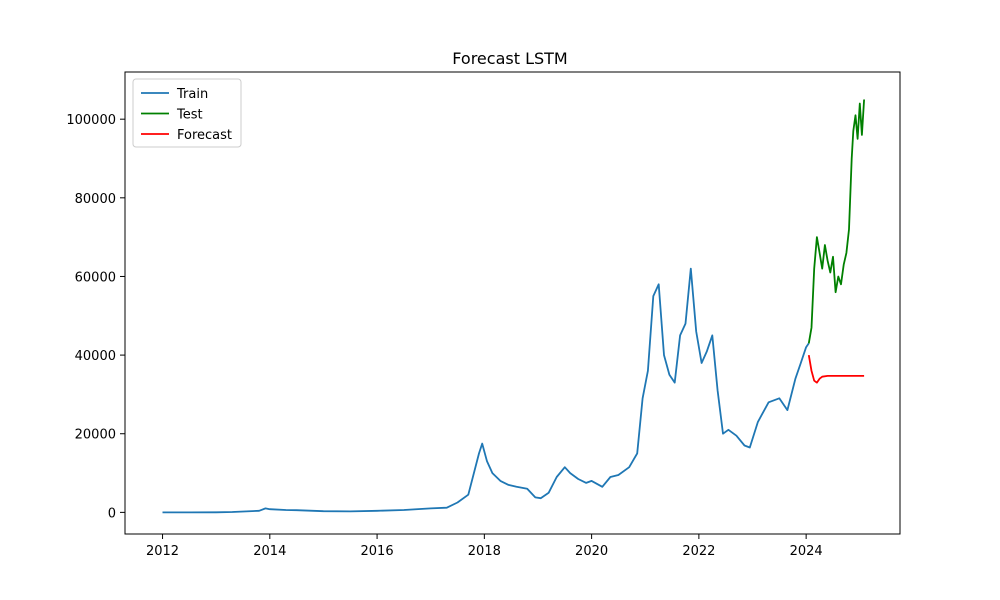 The height and width of the screenshot is (600, 1000). I want to click on series-line-test, so click(836, 221).